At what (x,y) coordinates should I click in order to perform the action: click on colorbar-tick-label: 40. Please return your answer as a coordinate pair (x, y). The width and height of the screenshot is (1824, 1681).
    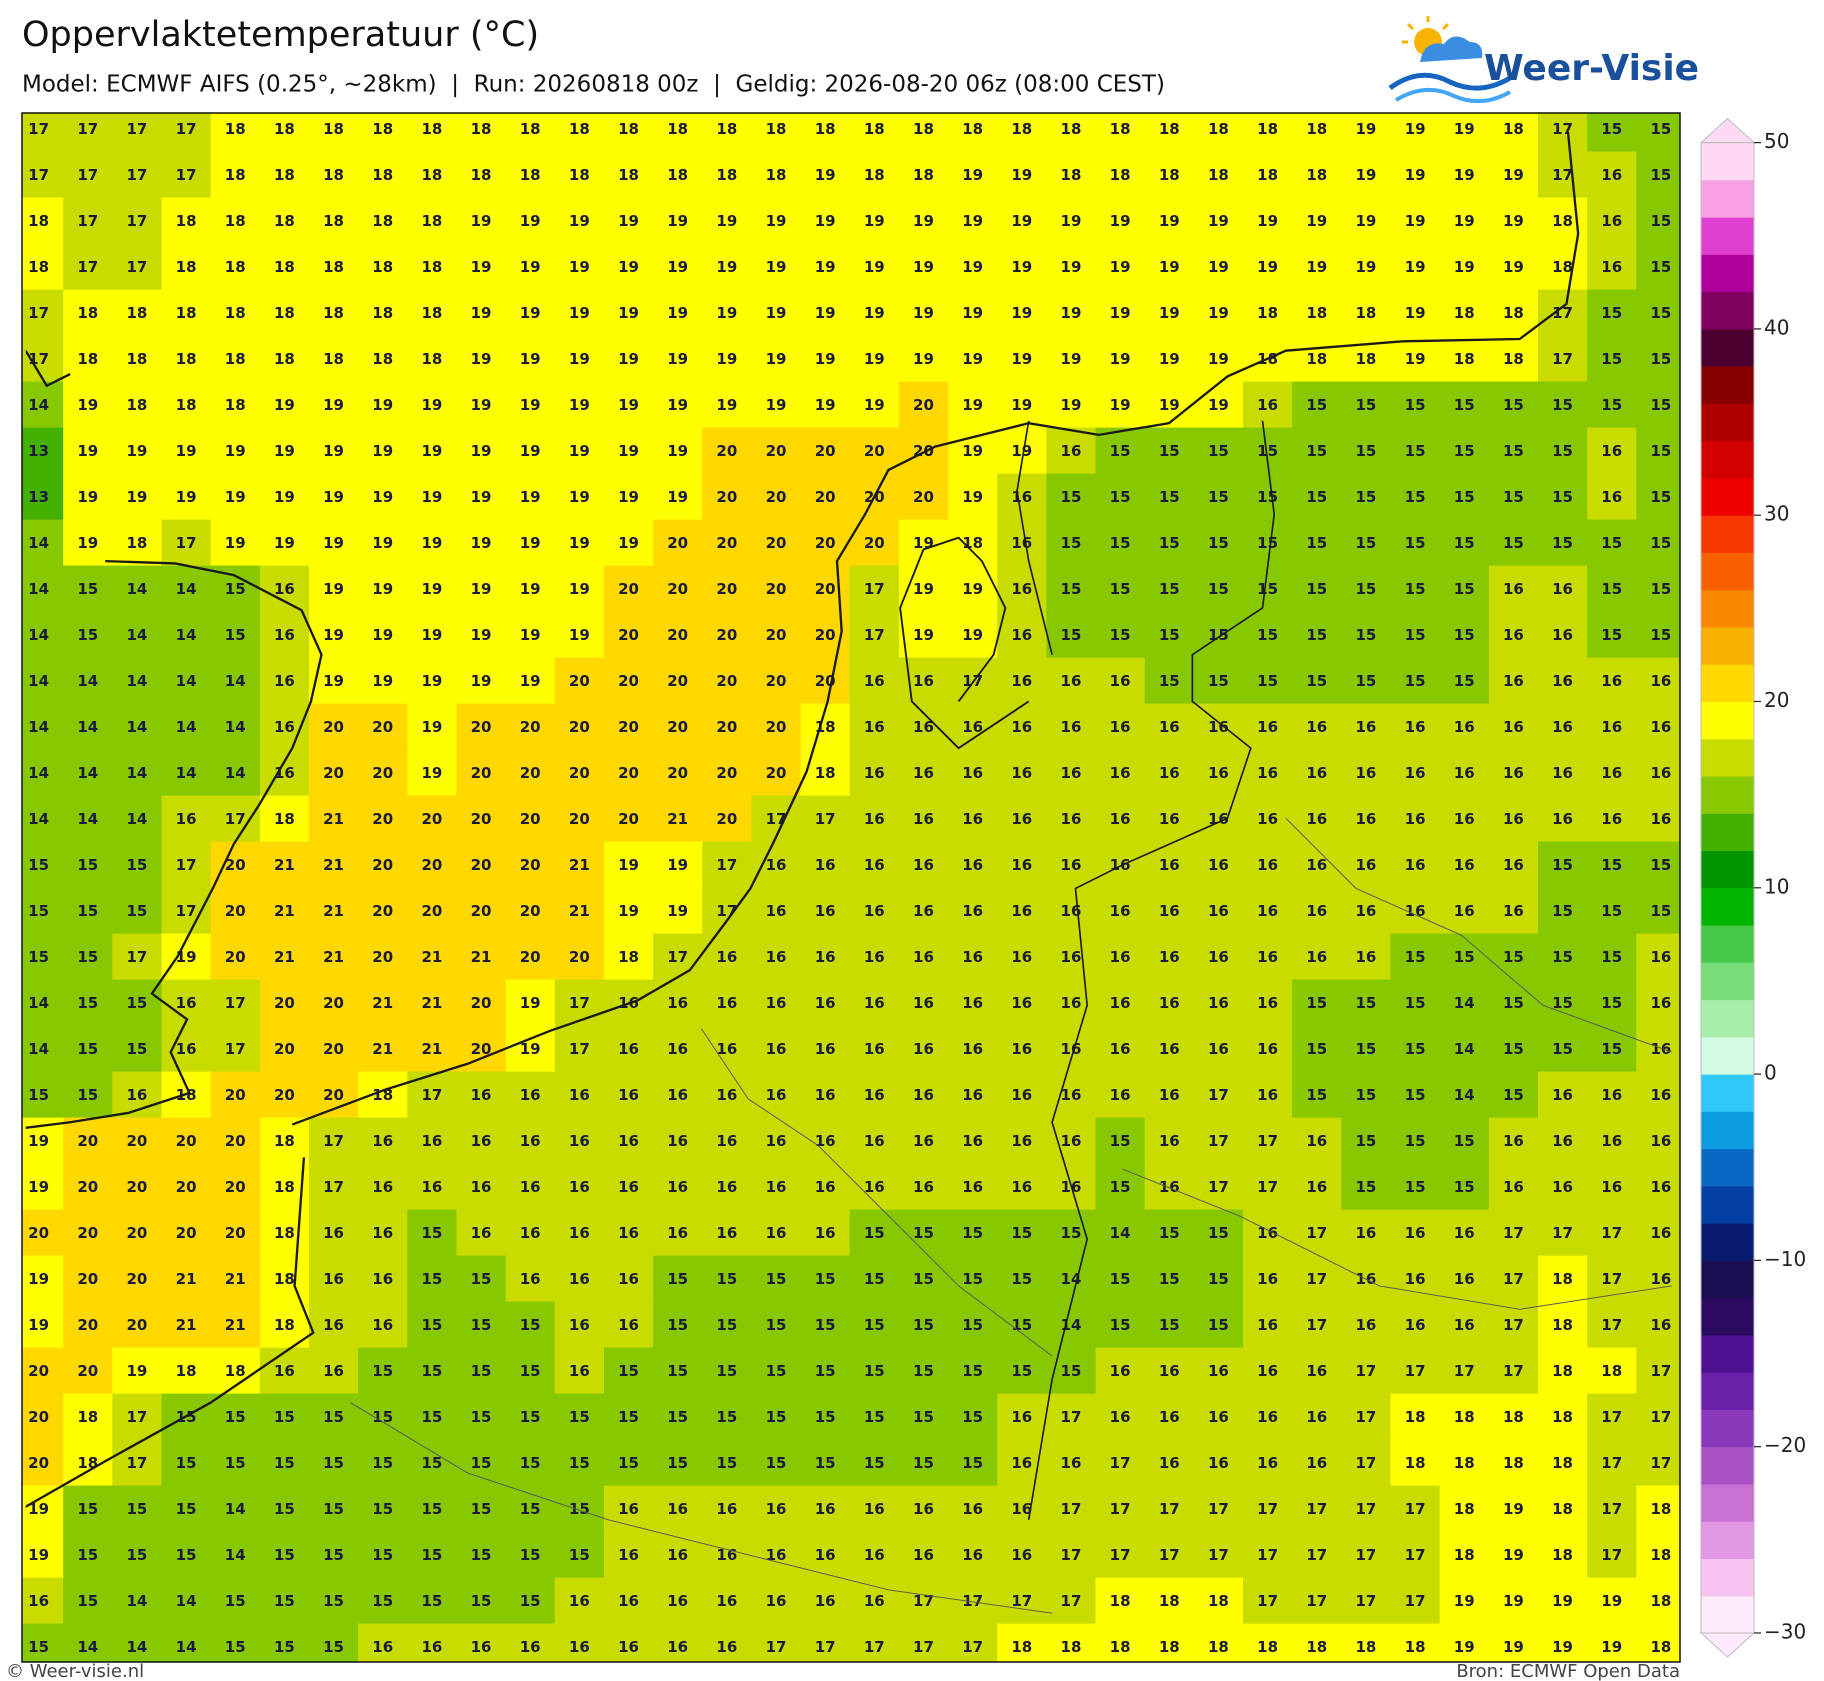
    Looking at the image, I should click on (1776, 327).